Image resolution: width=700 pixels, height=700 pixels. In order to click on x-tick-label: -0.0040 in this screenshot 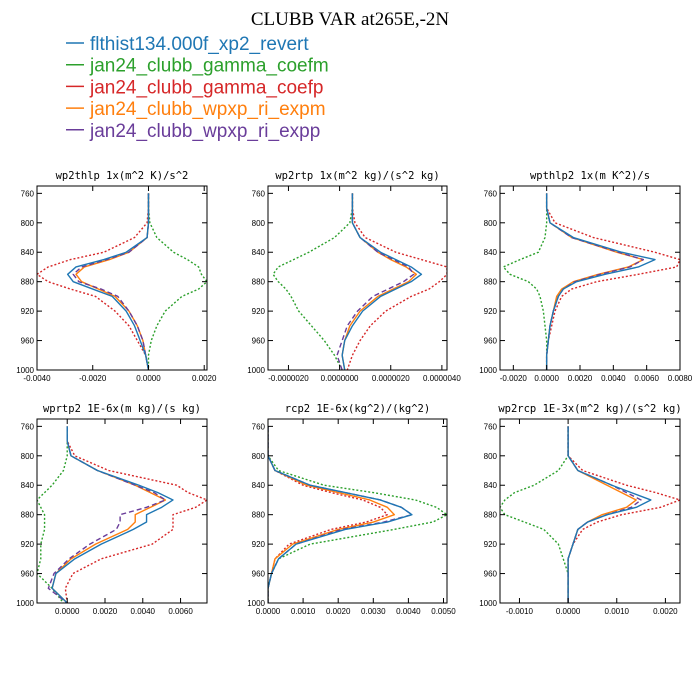, I will do `click(37, 378)`.